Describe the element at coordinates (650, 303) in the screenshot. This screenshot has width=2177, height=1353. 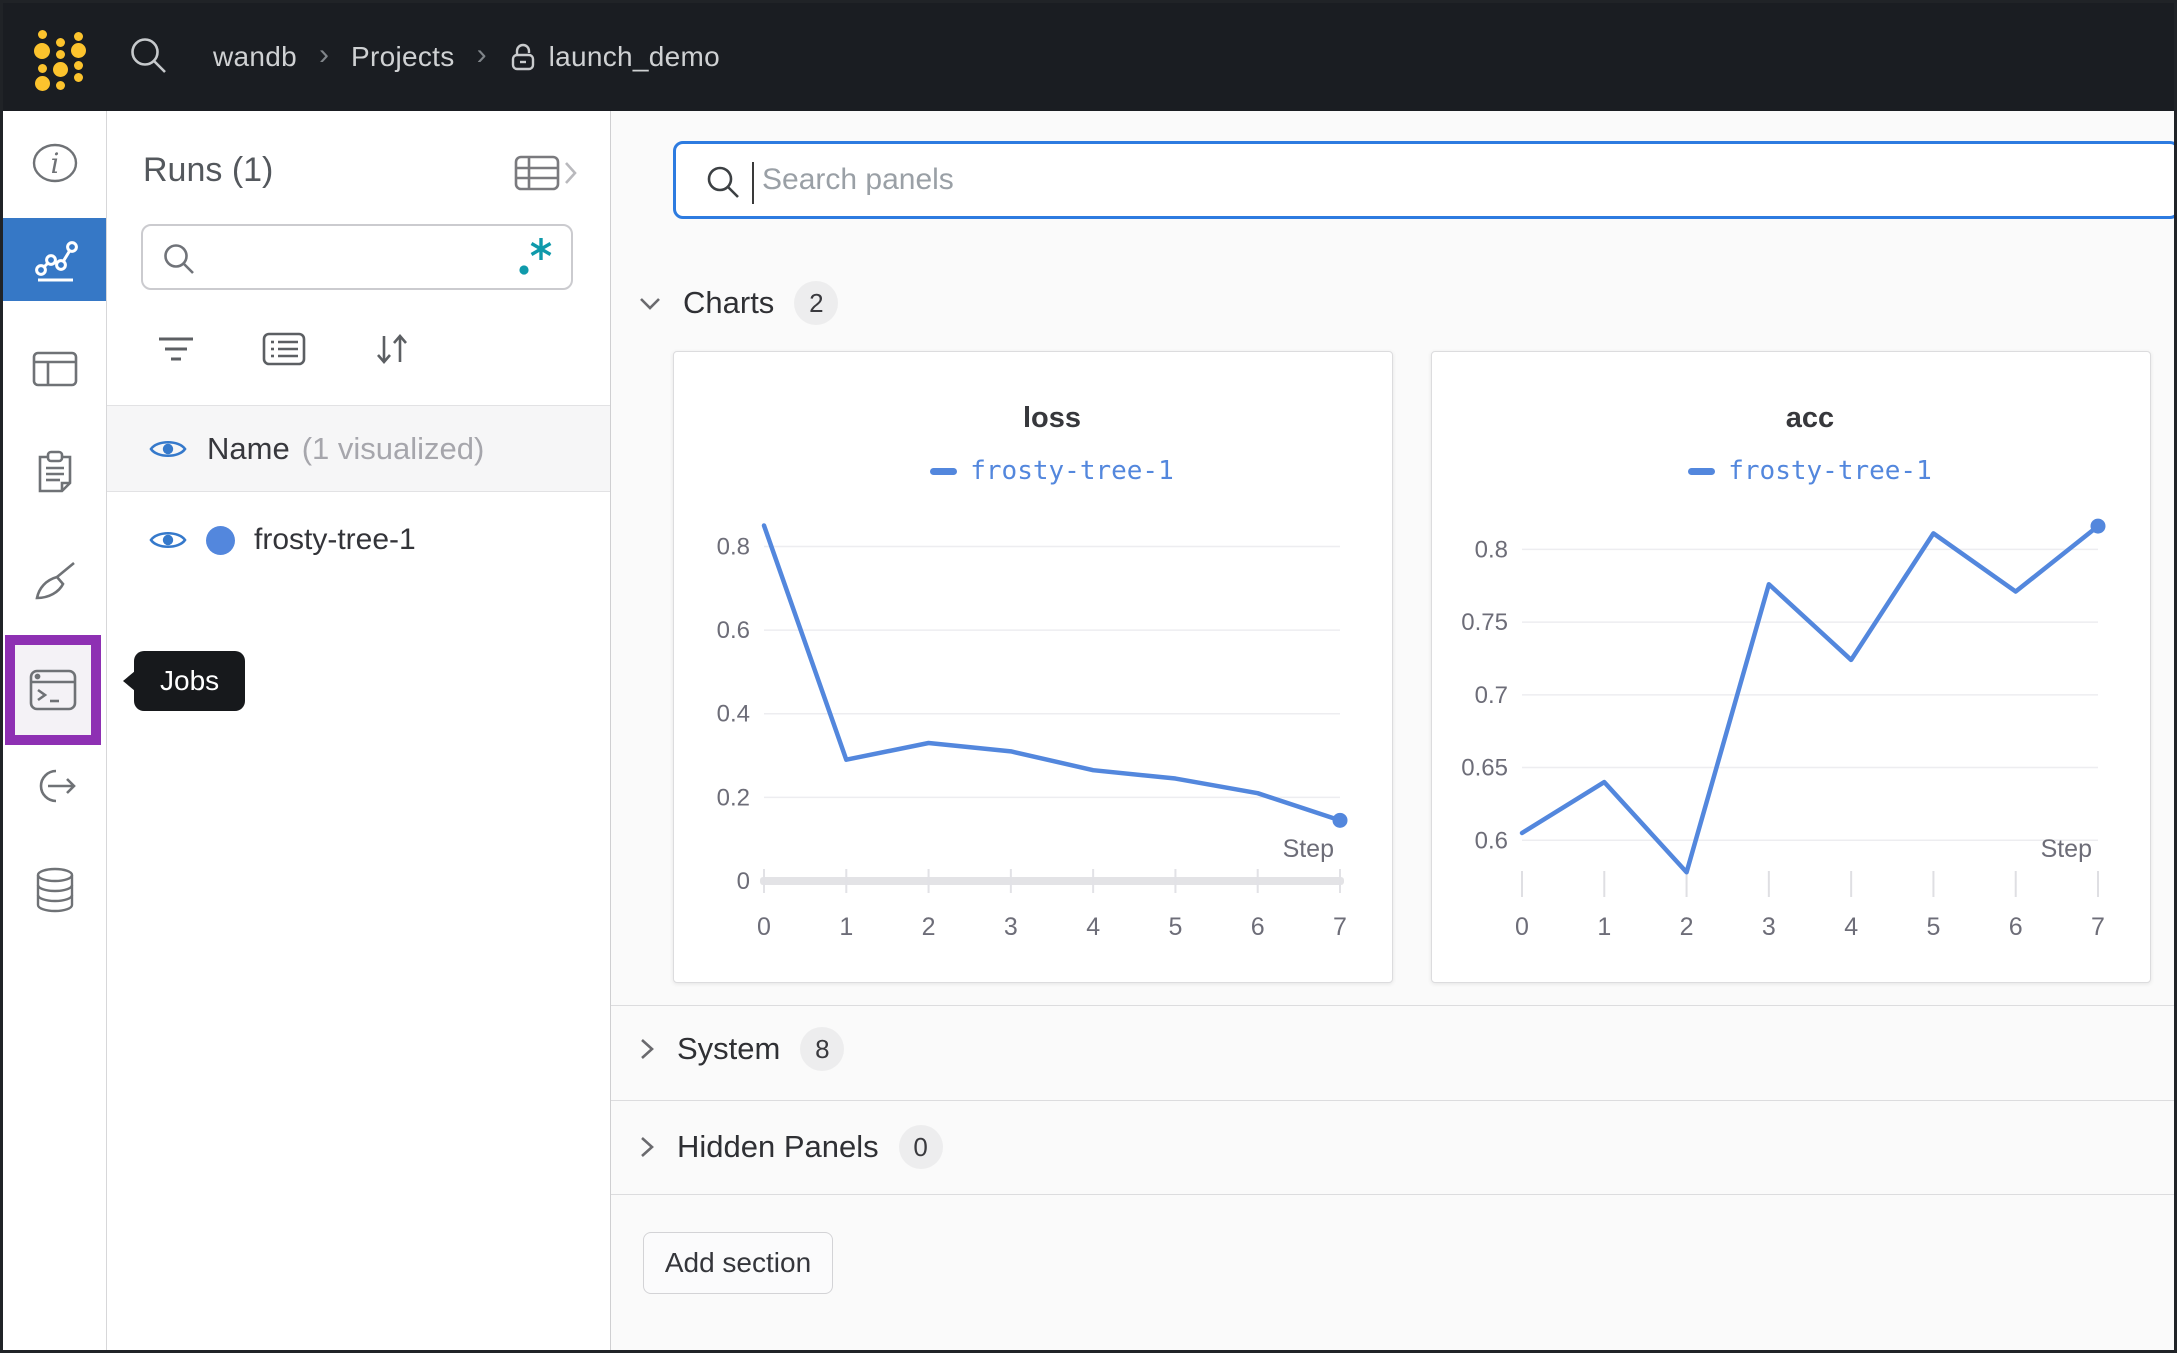
I see `chevron-down-icon` at that location.